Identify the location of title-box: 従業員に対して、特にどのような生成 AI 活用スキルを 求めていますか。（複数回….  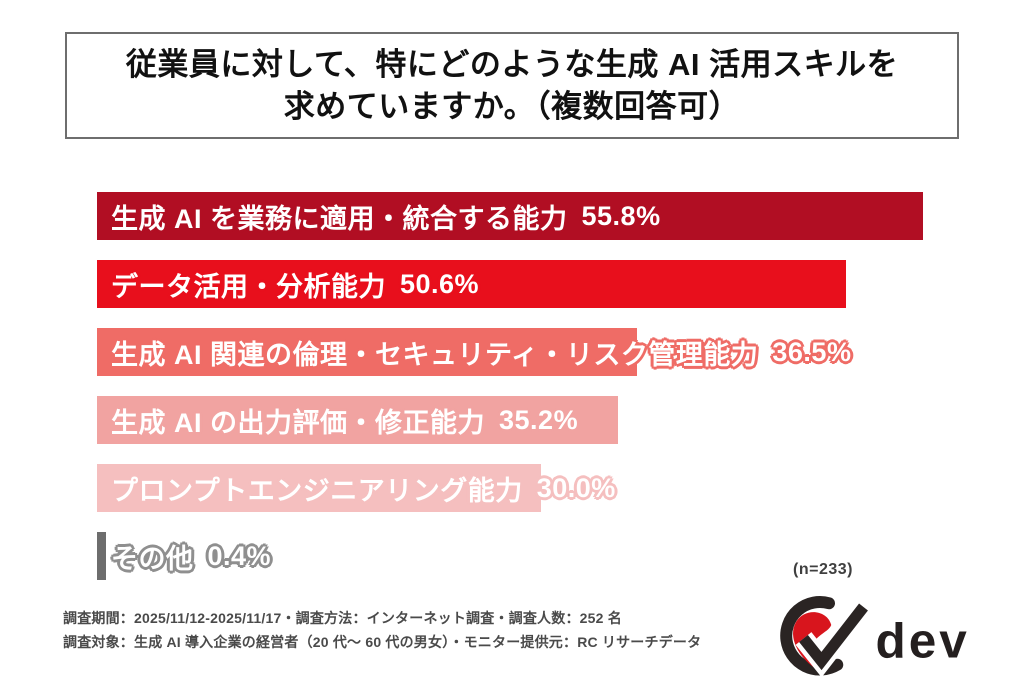
(512, 85).